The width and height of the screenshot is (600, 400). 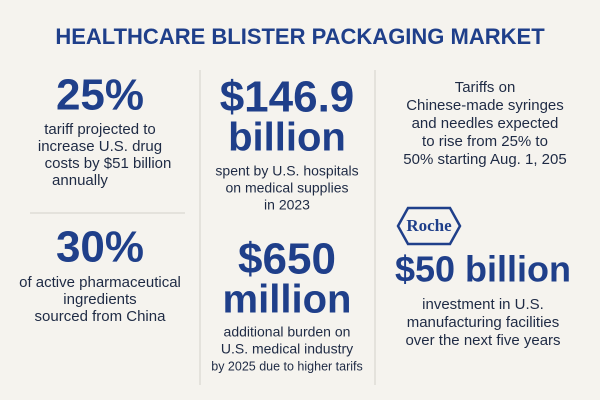 What do you see at coordinates (100, 146) in the screenshot?
I see `stat-text: increase U.S. drug` at bounding box center [100, 146].